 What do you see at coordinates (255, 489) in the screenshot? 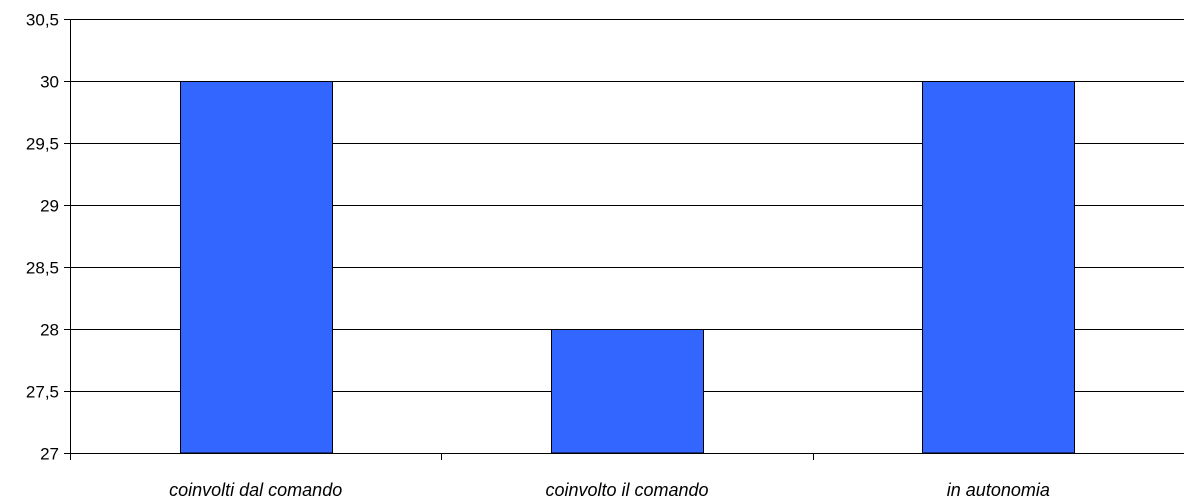
I see `x-category-label: coinvolti dal comando` at bounding box center [255, 489].